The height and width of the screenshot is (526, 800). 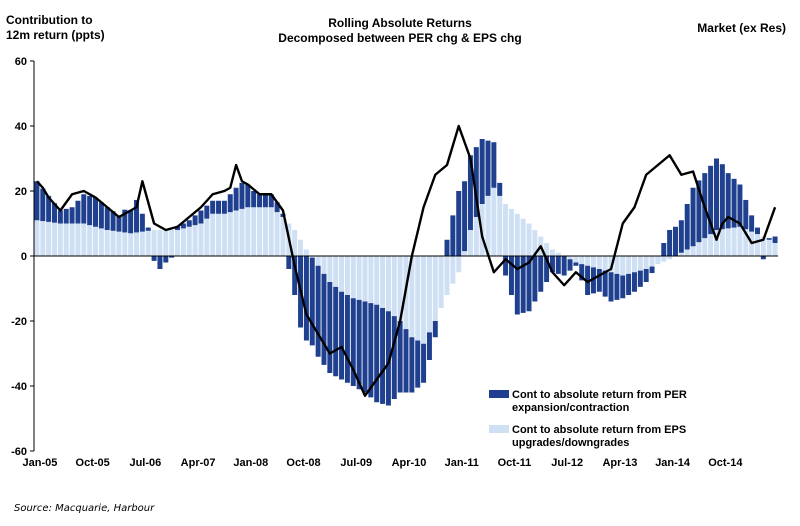 What do you see at coordinates (93, 463) in the screenshot?
I see `x-tick-label: Oct-05` at bounding box center [93, 463].